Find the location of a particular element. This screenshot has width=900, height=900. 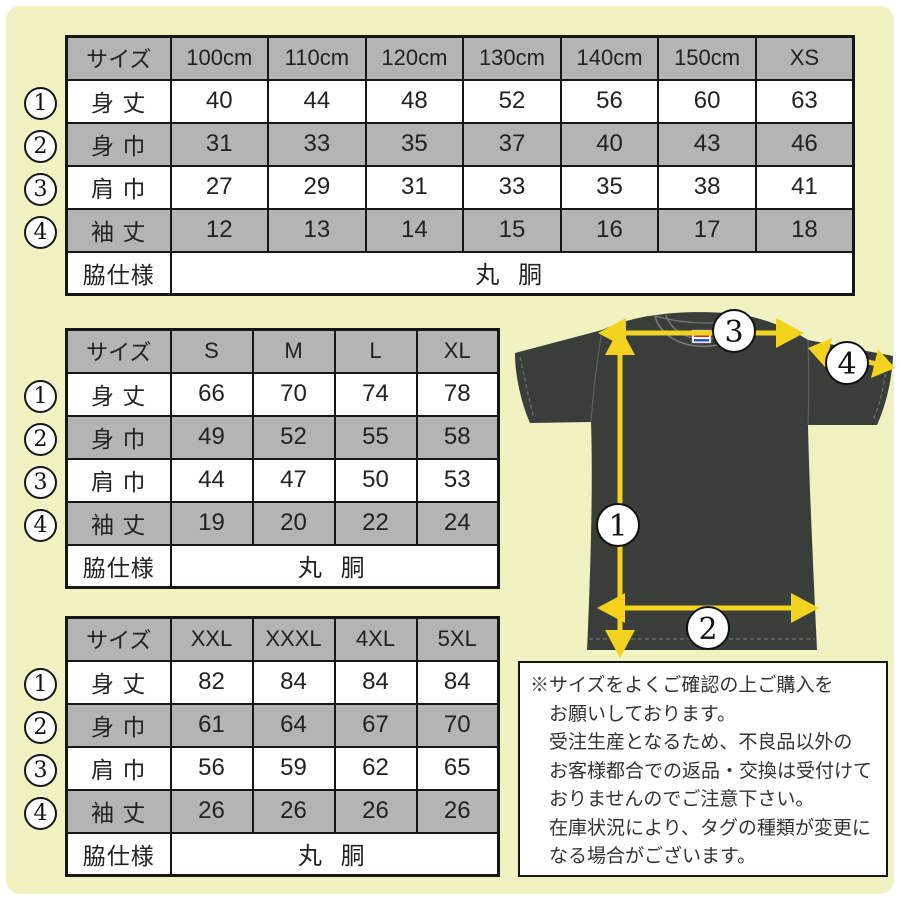

table-header-row: サイズ S M L XL is located at coordinates (282, 351).